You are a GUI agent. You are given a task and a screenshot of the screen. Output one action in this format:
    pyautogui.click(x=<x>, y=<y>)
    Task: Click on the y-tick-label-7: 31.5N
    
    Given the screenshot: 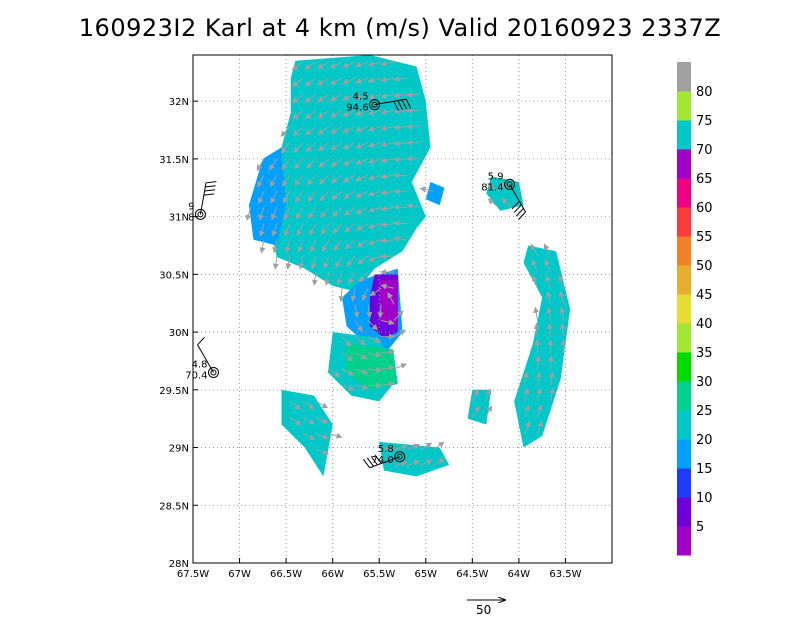 What is the action you would take?
    pyautogui.click(x=174, y=160)
    